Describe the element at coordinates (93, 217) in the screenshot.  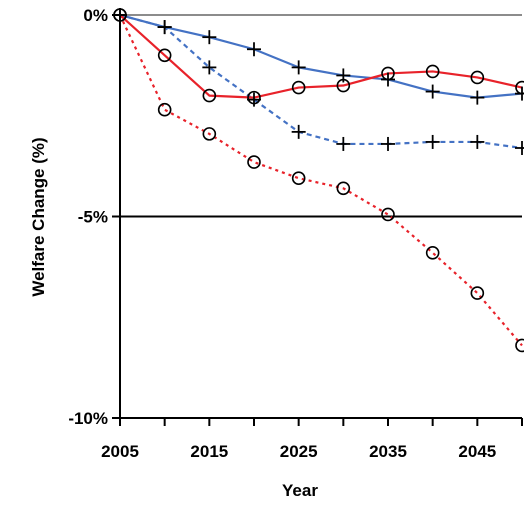
I see `y-tick-label-1: -5%` at that location.